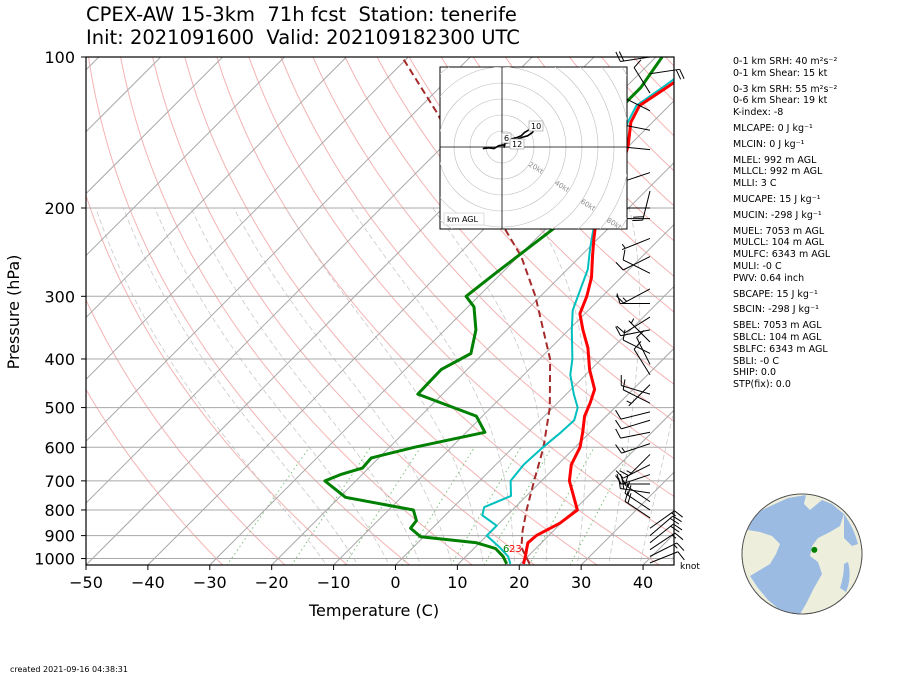 Image resolution: width=906 pixels, height=675 pixels. Describe the element at coordinates (581, 582) in the screenshot. I see `x-tick-label: 30` at that location.